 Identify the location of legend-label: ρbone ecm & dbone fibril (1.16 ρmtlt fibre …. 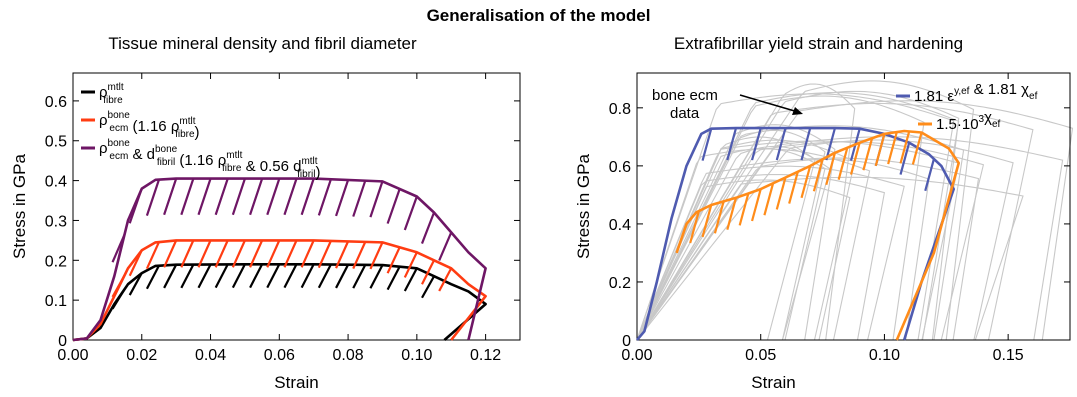
(210, 159).